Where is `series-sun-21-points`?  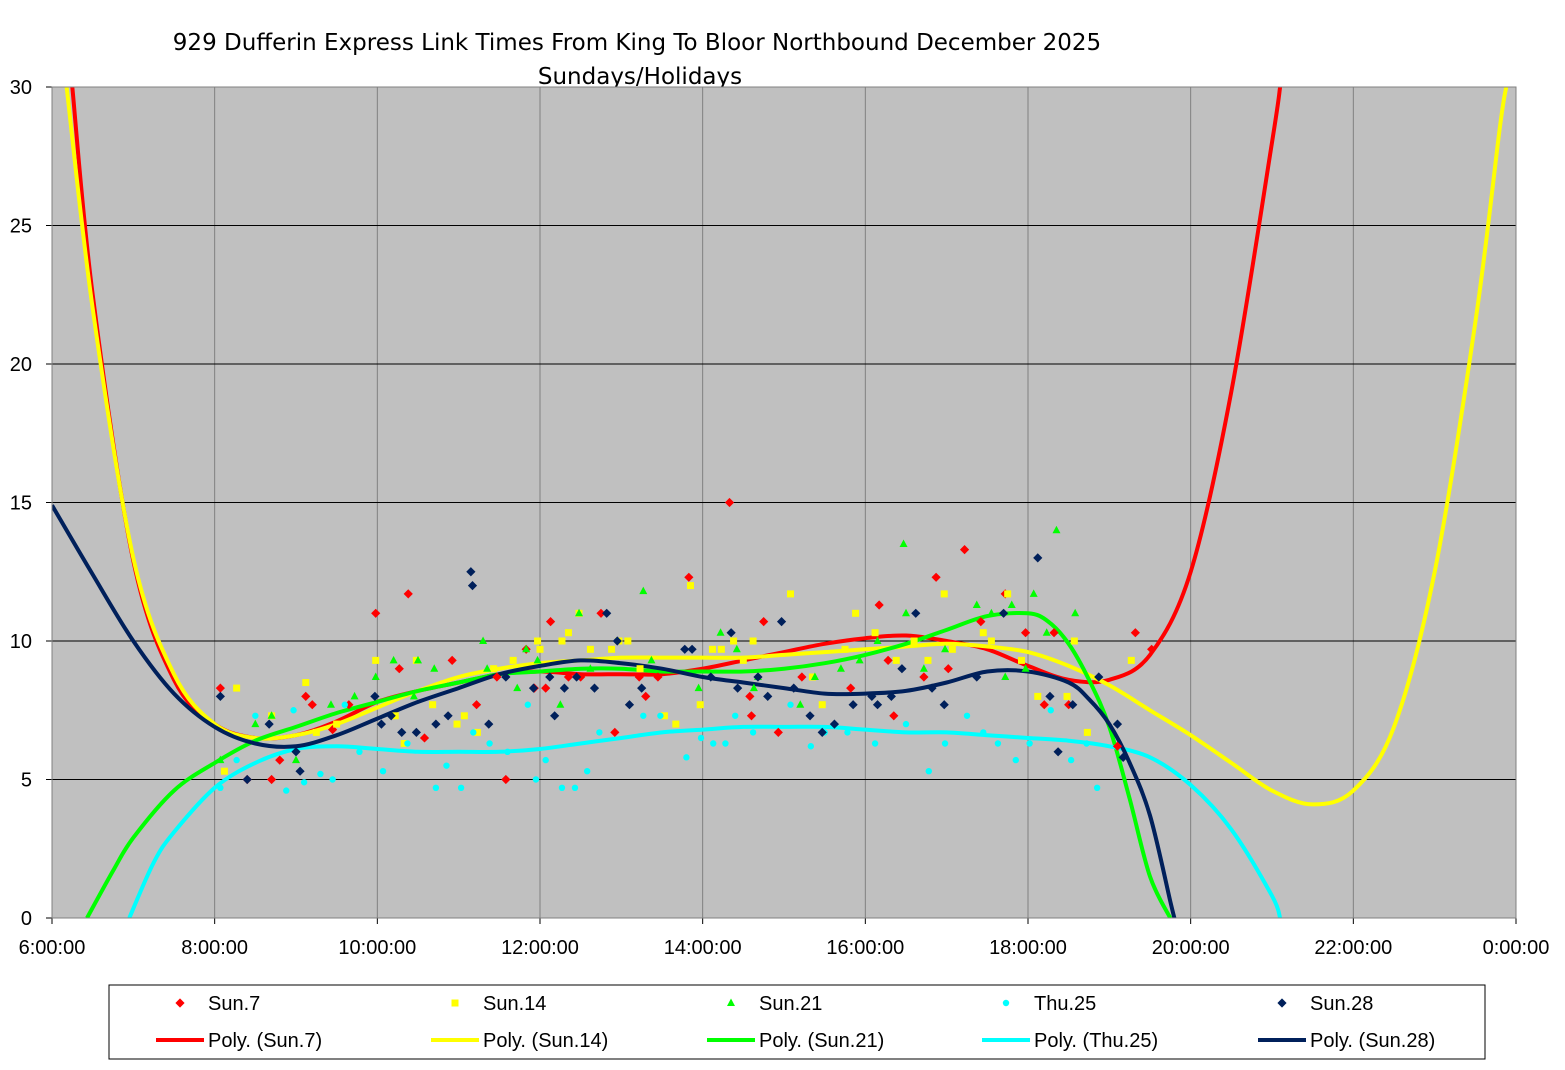
series-sun-21-points is located at coordinates (648, 644).